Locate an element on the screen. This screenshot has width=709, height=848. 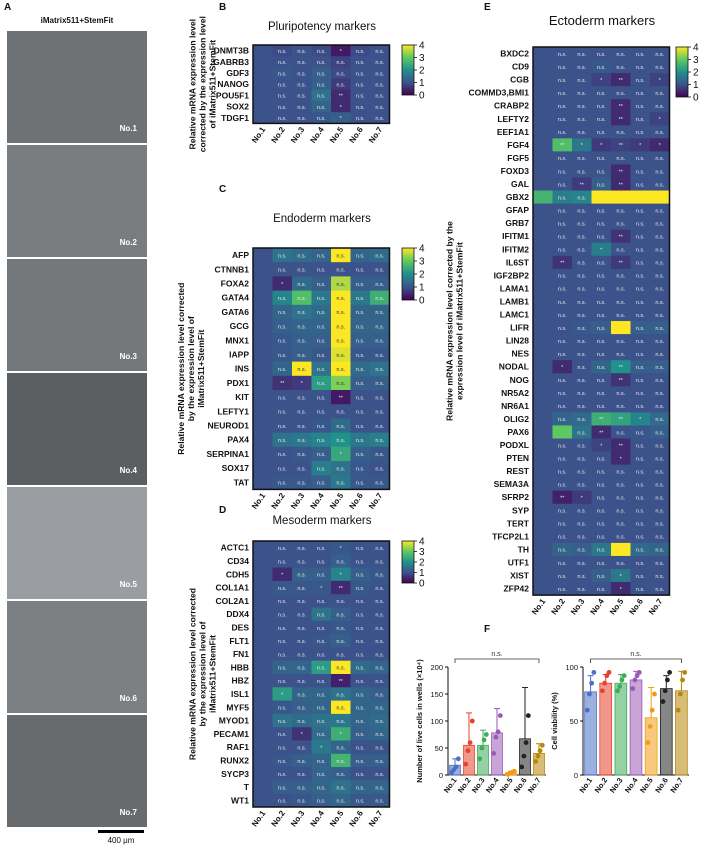
row-label: SERPINA1 is located at coordinates (227, 454).